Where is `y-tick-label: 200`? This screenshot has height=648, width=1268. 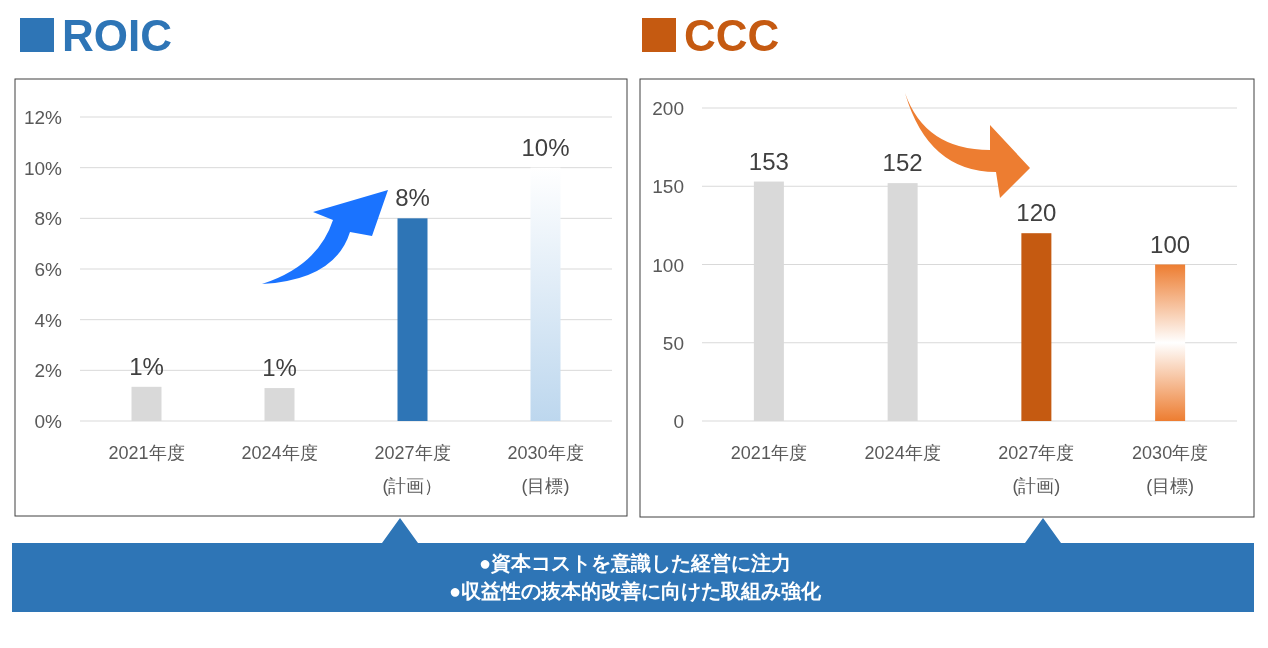 y-tick-label: 200 is located at coordinates (668, 108).